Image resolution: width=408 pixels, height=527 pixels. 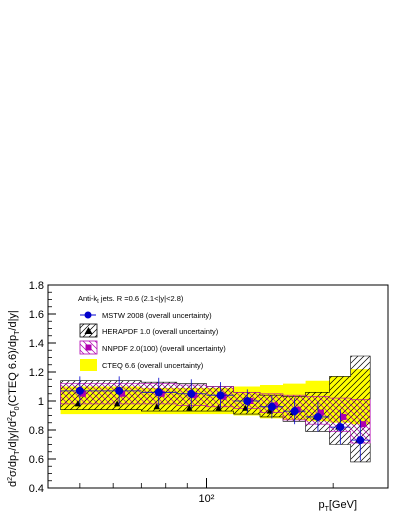 I want to click on legend-entry-mstw: MSTW 2008 (overall uncertainty), so click(x=146, y=315).